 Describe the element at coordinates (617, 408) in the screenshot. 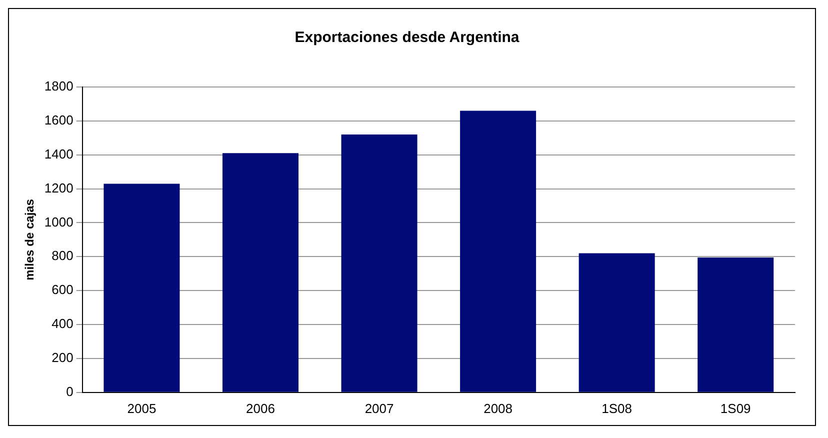

I see `x-tick-label: 1S08` at that location.